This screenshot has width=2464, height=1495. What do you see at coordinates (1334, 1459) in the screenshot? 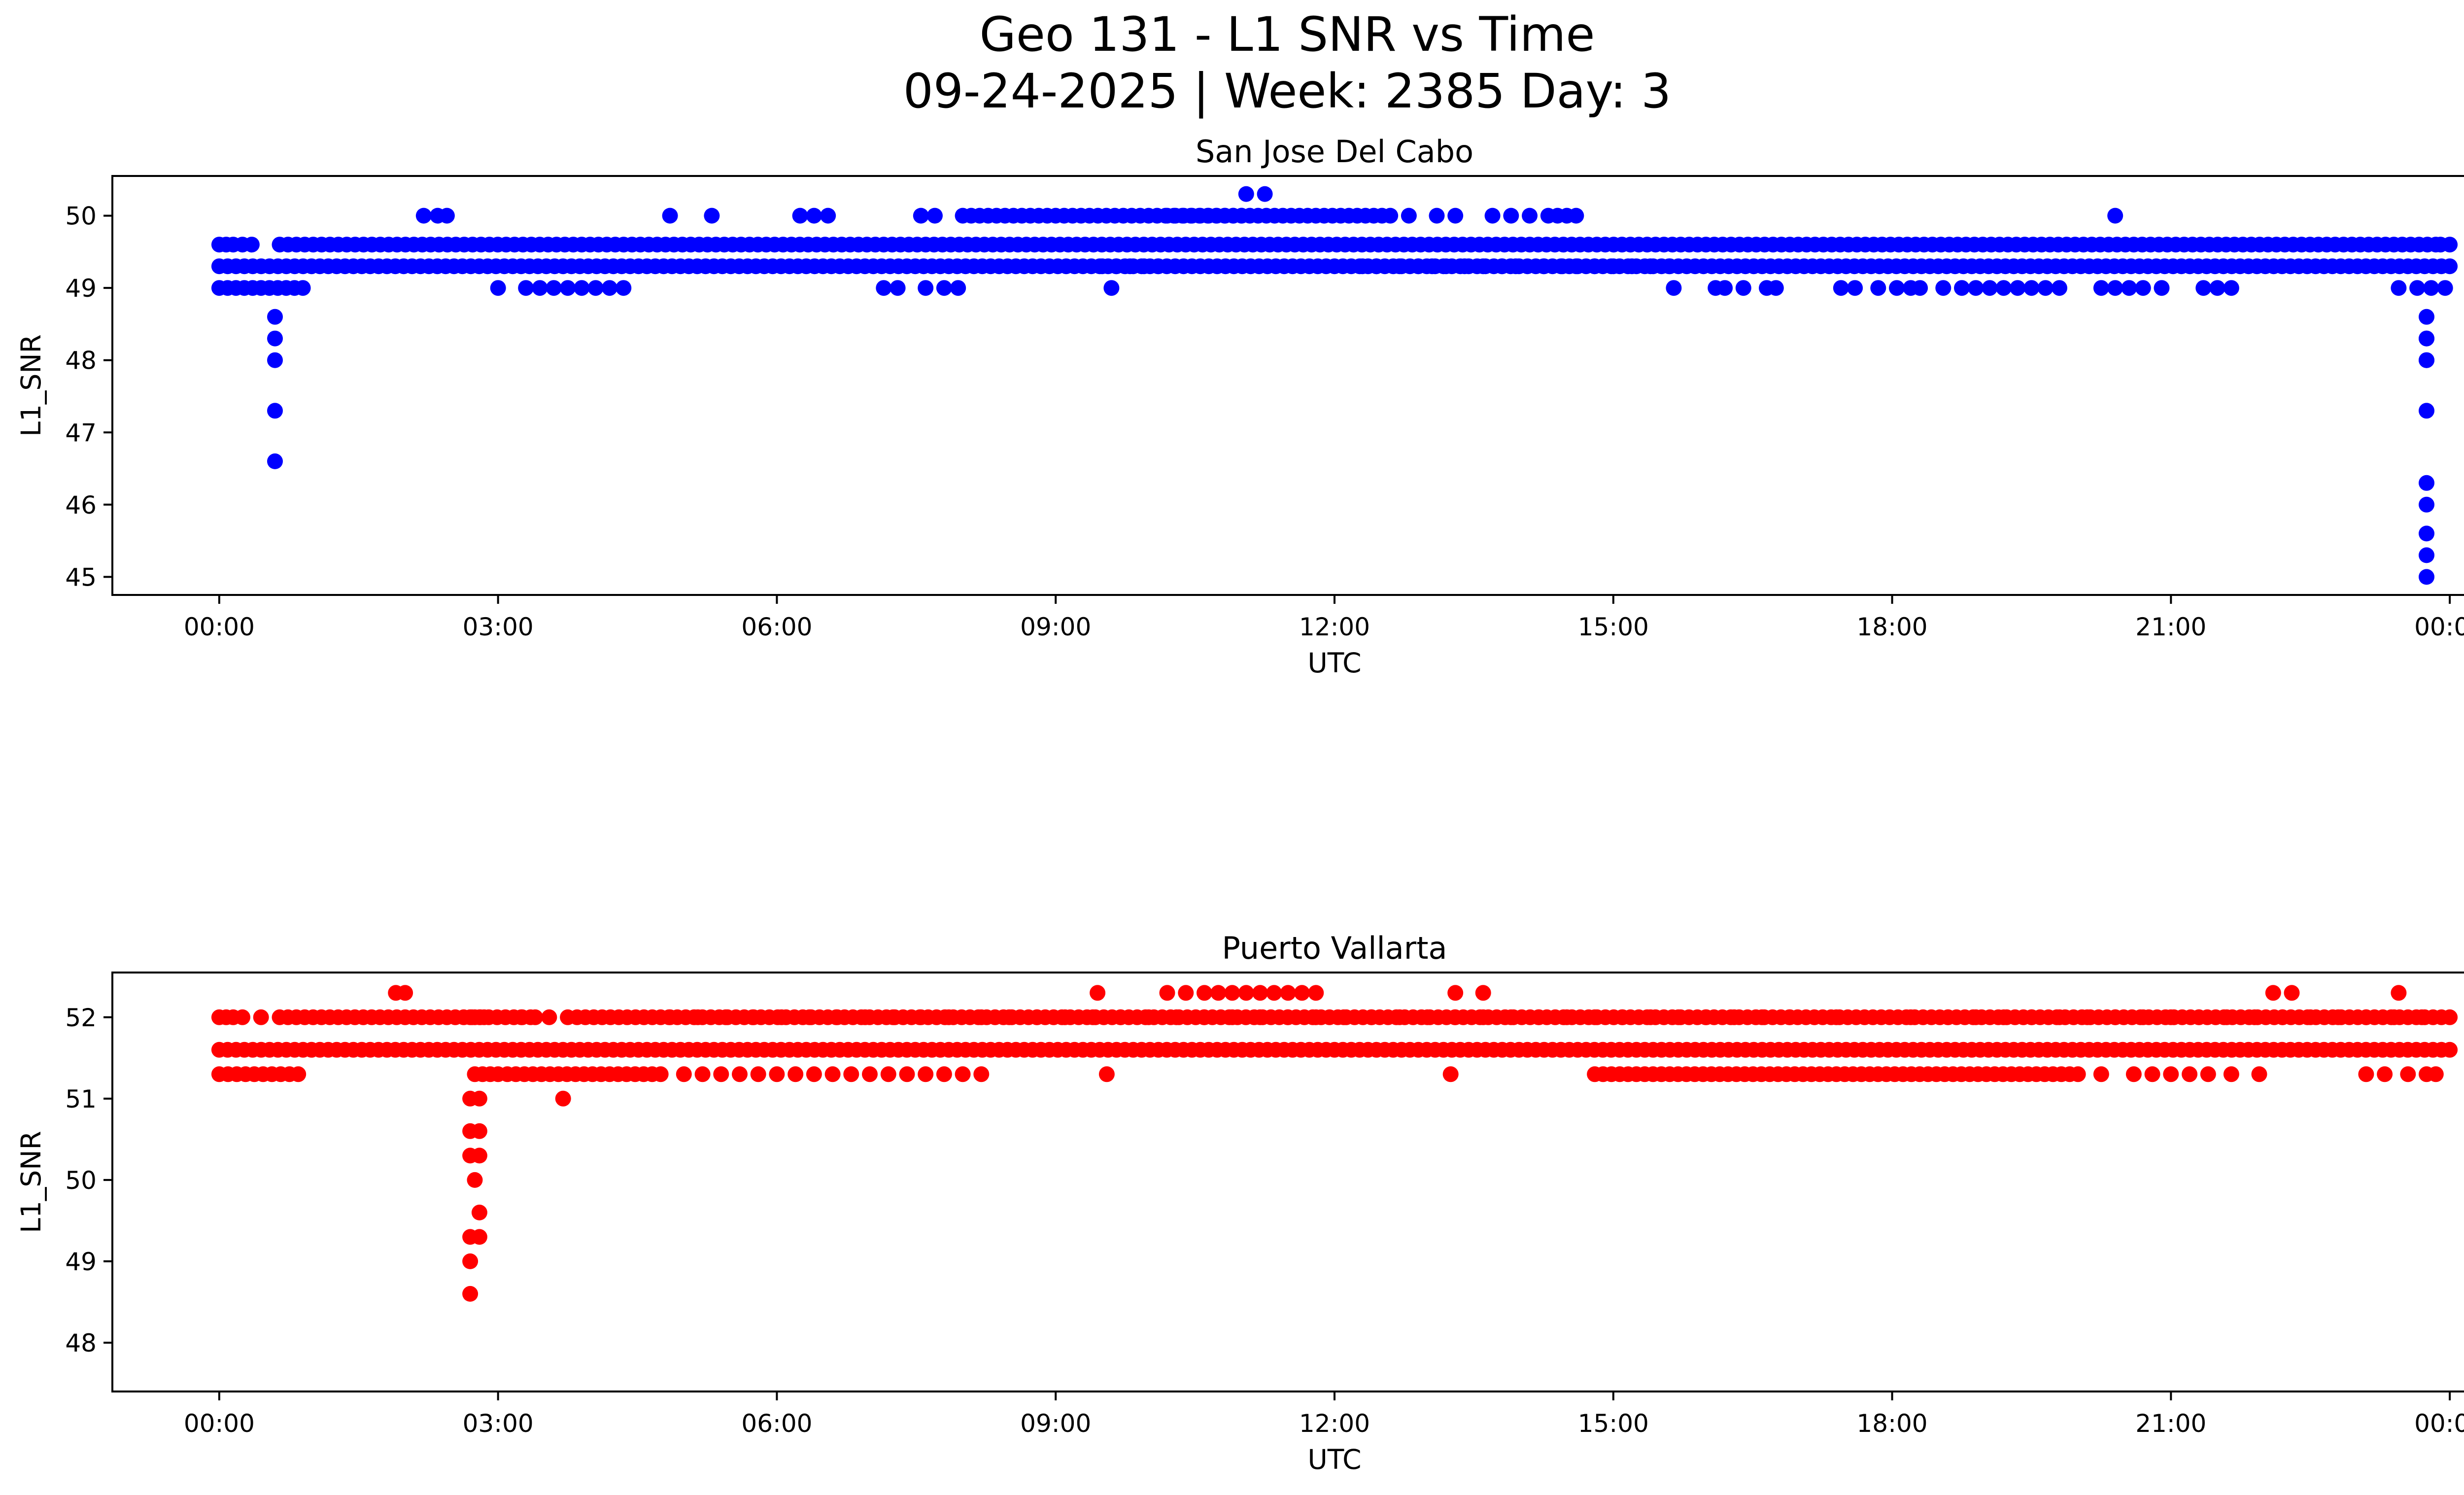
I see `x-axis-label: UTC` at bounding box center [1334, 1459].